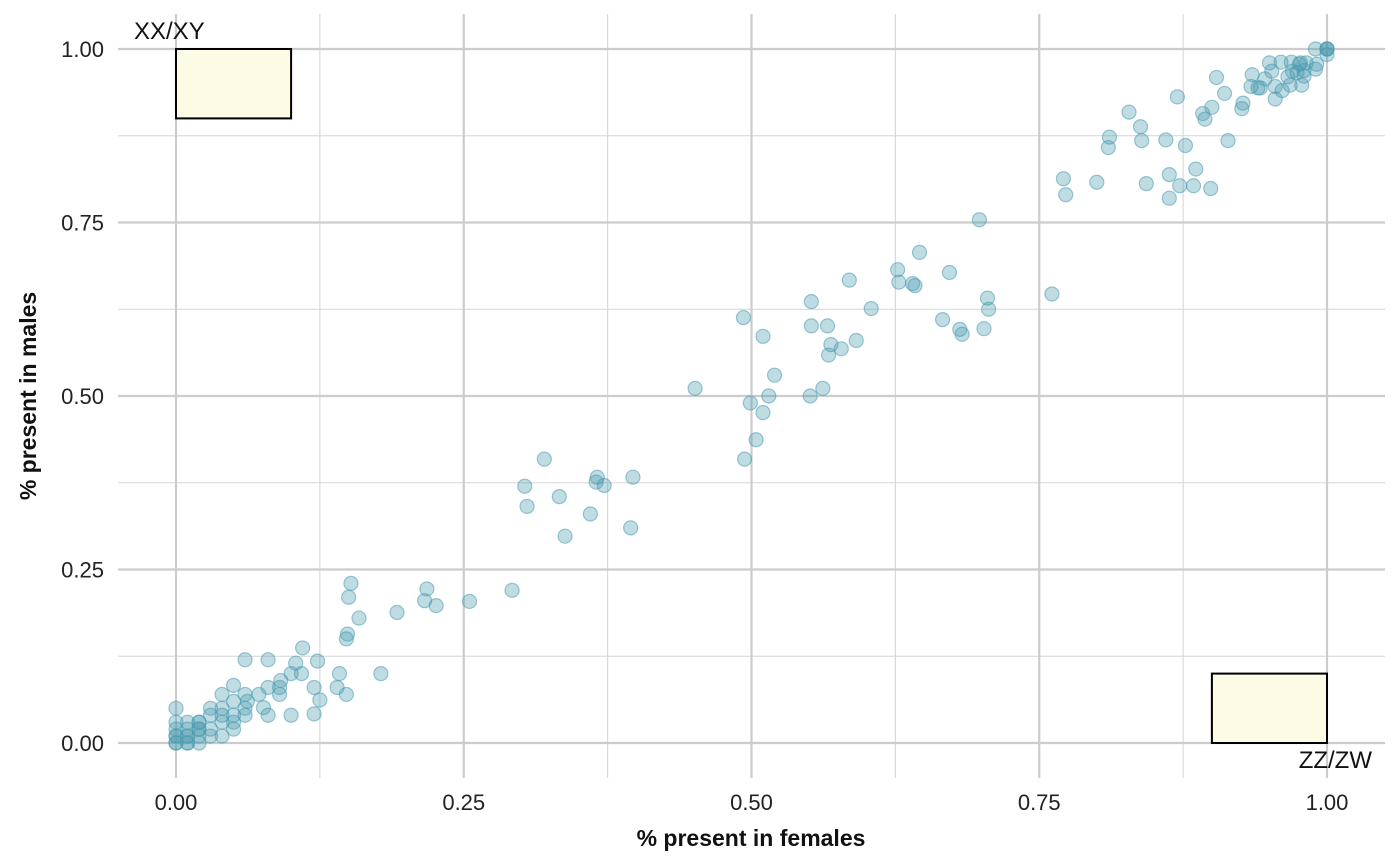 The height and width of the screenshot is (866, 1400). I want to click on y-axis-tick-labels: 0.00 0.25 0.50 0.75 1.00, so click(82, 396).